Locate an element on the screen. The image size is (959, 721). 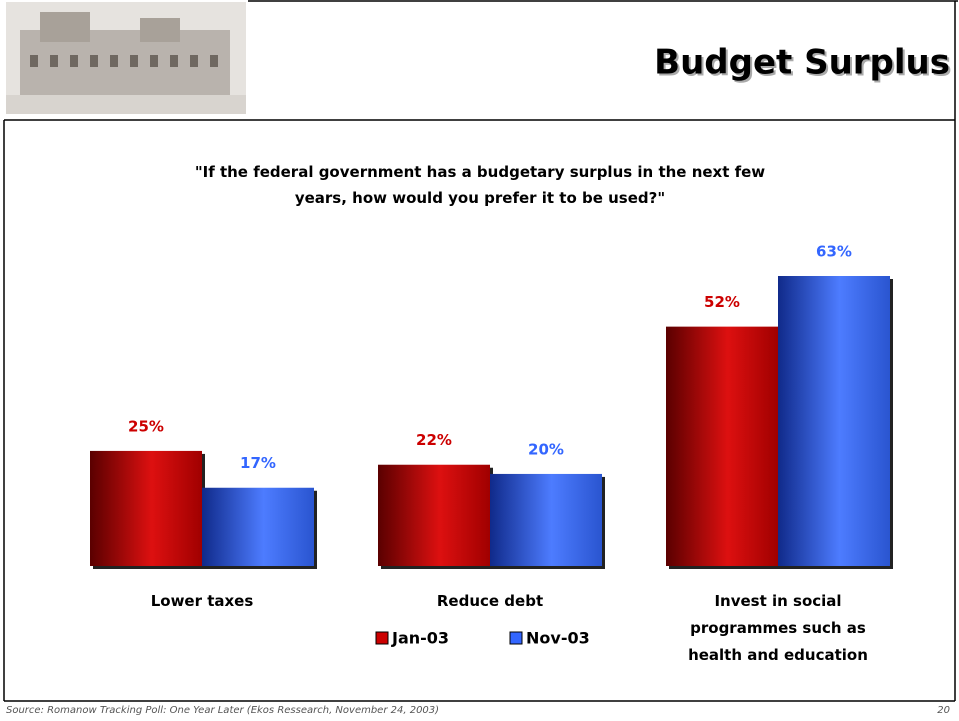
x-tick-label: Lower taxes is located at coordinates (202, 601).